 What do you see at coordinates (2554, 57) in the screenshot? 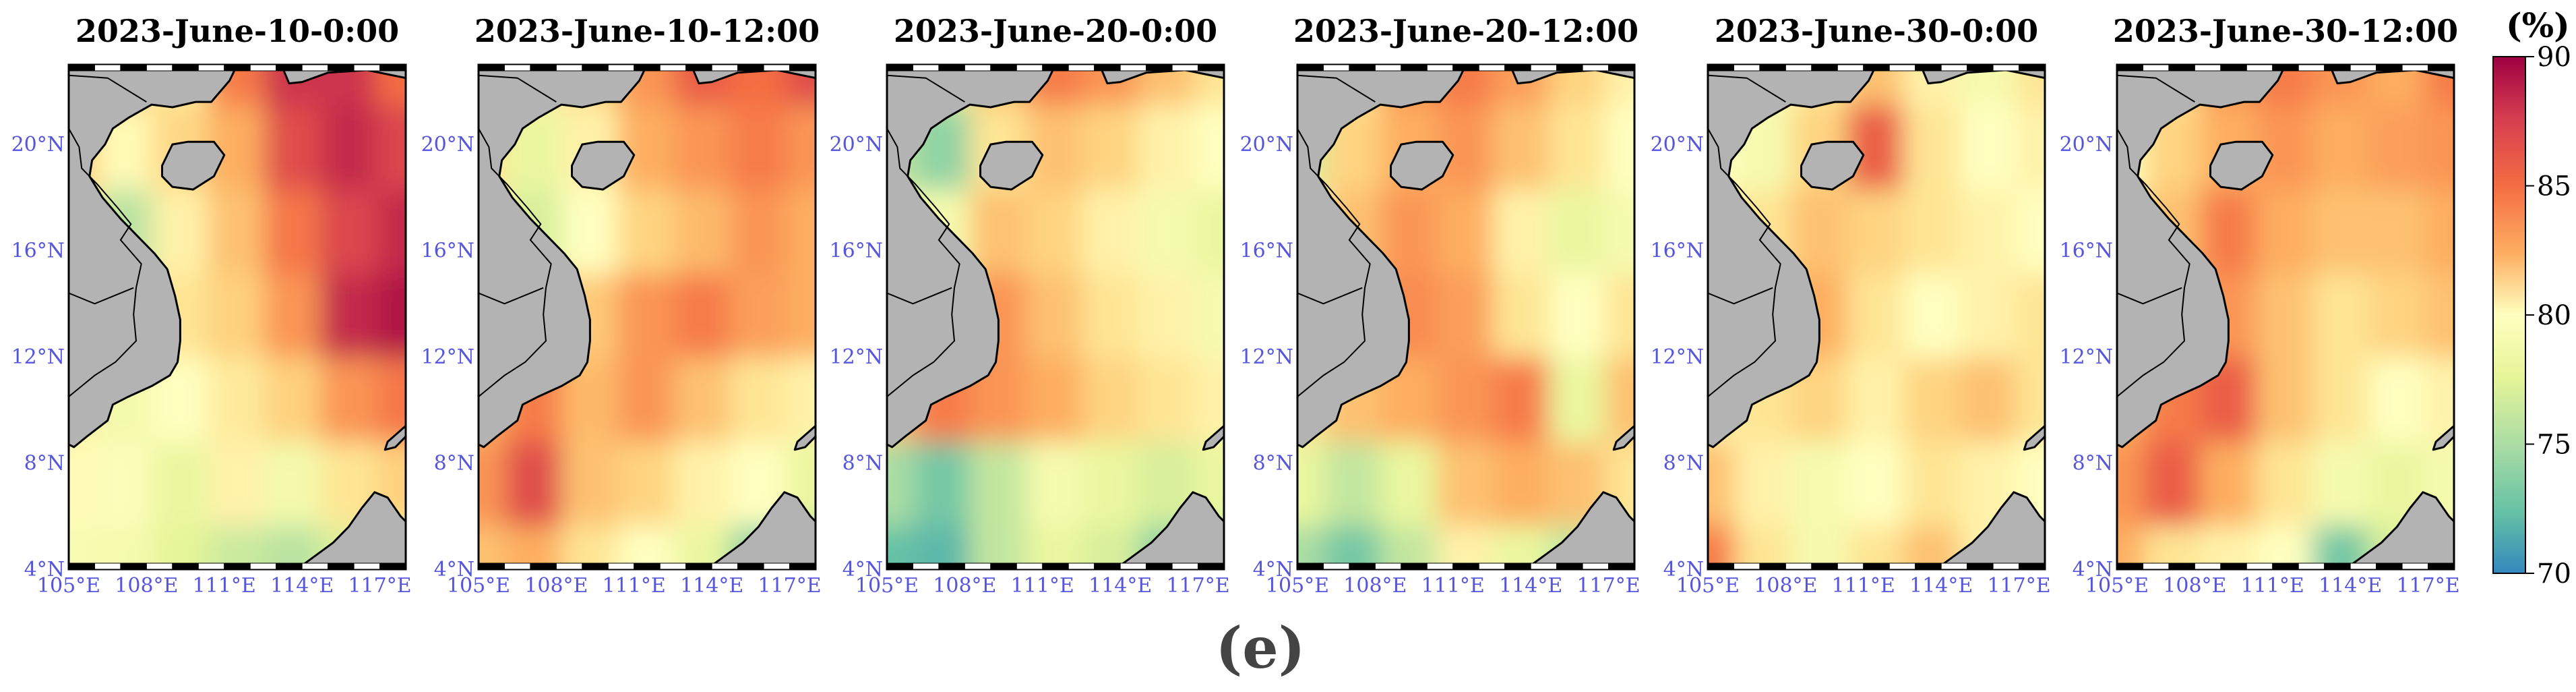
I see `colorbar-tick-label: 90` at bounding box center [2554, 57].